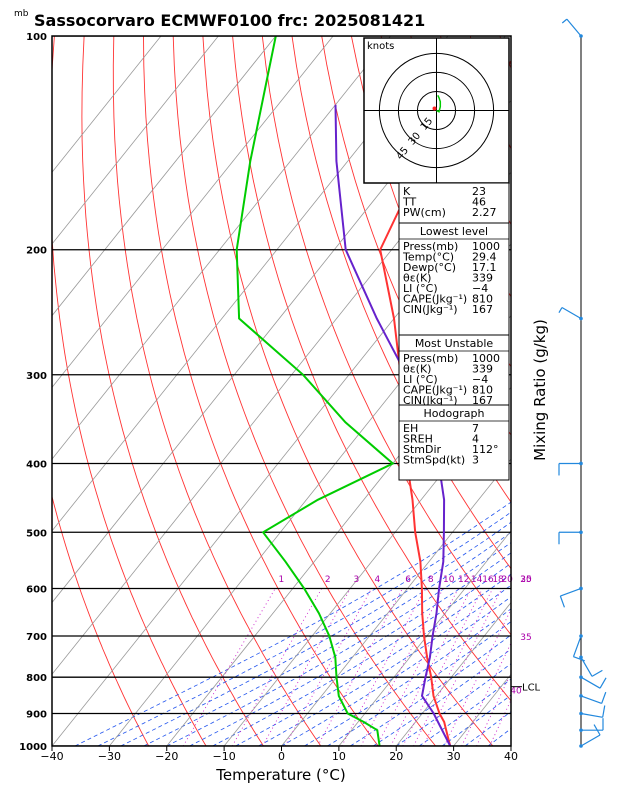  I want to click on pressure-tick-label: 500, so click(36, 533).